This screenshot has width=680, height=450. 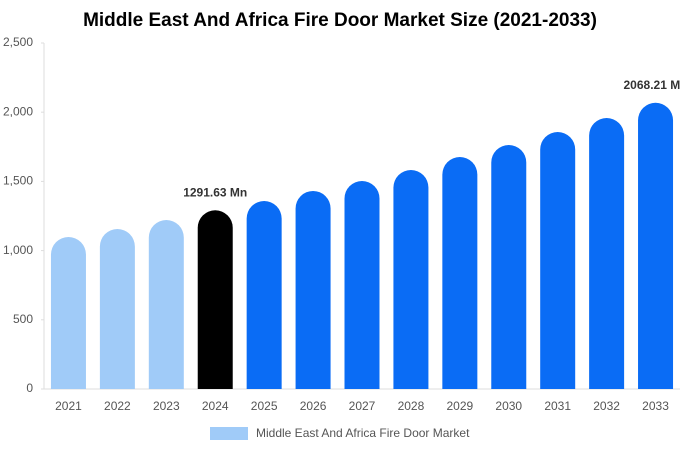 I want to click on legend-swatch, so click(x=229, y=433).